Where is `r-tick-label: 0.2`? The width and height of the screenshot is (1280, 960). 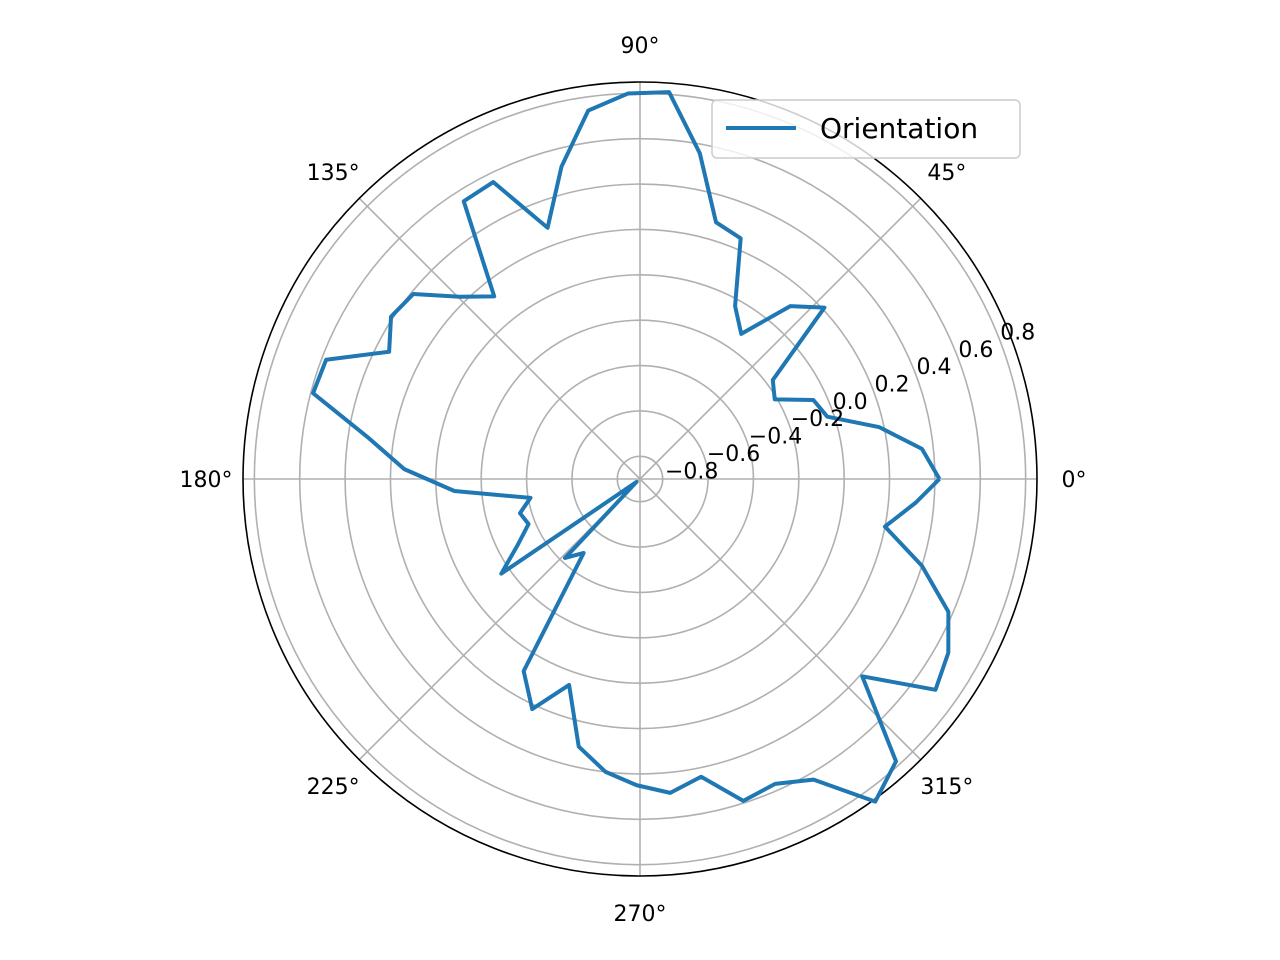 r-tick-label: 0.2 is located at coordinates (892, 385).